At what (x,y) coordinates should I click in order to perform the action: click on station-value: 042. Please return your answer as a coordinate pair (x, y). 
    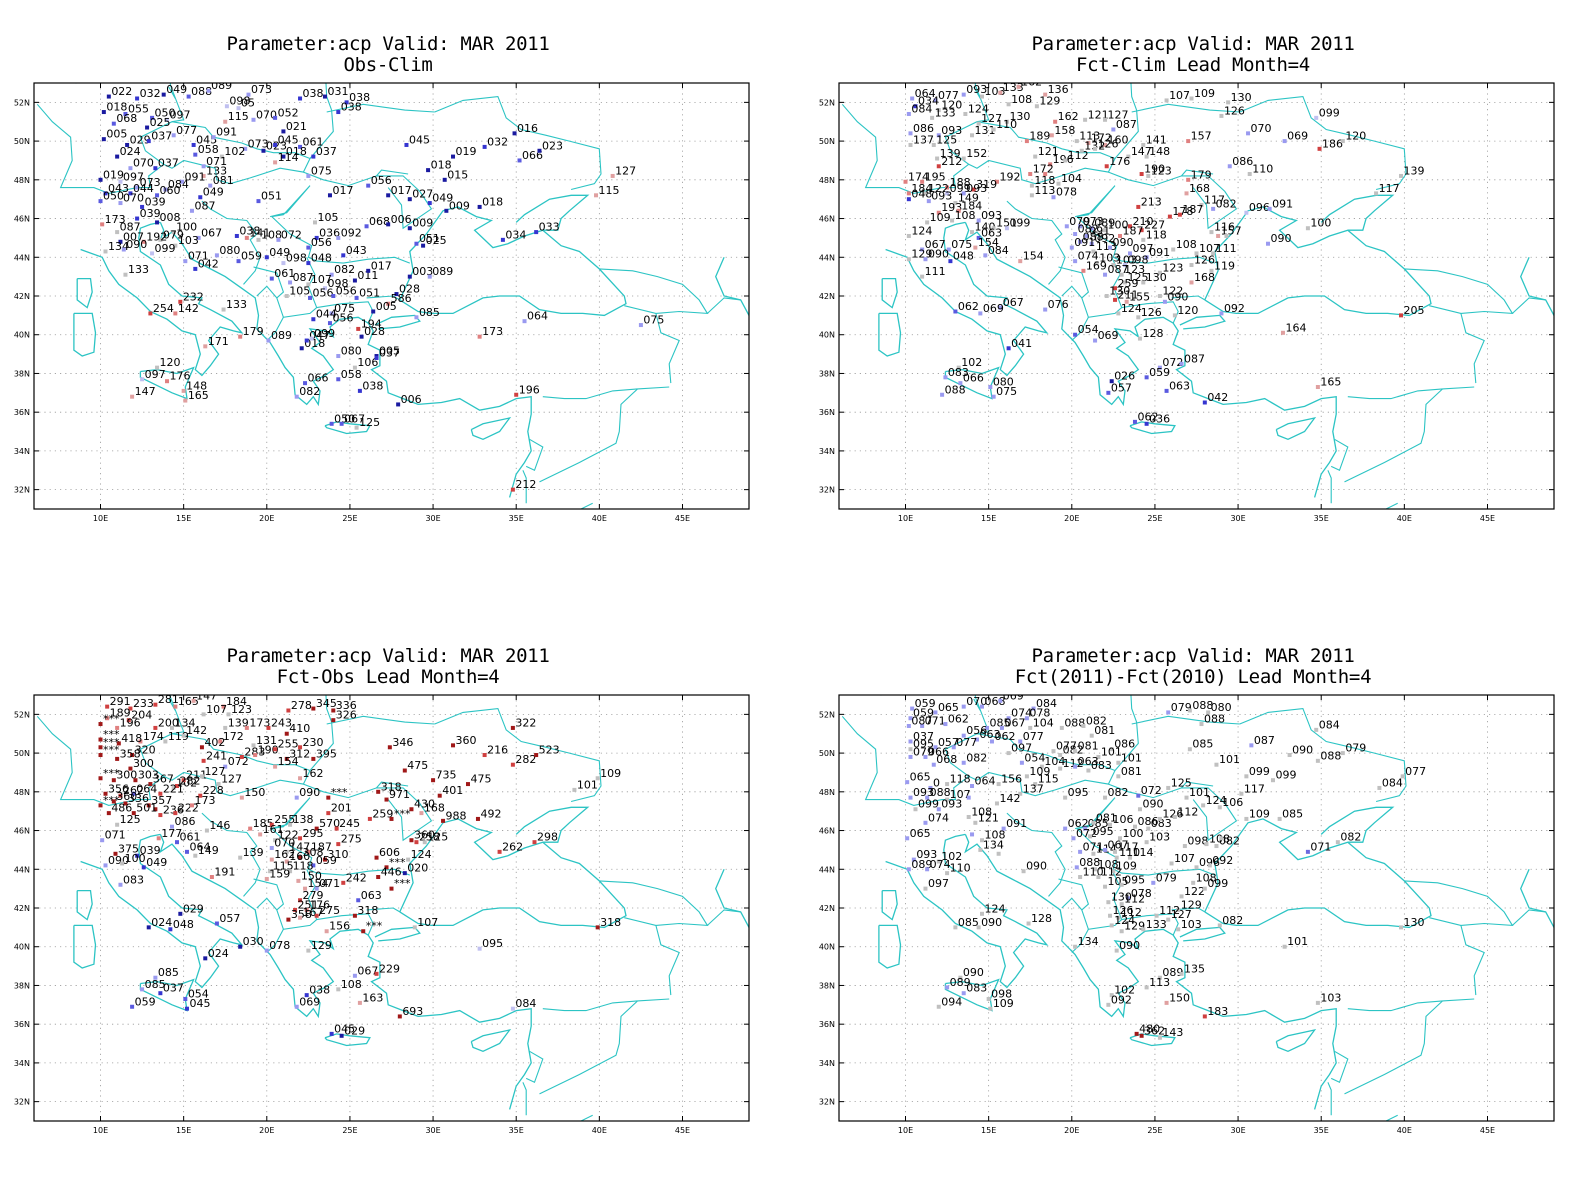
    Looking at the image, I should click on (1217, 397).